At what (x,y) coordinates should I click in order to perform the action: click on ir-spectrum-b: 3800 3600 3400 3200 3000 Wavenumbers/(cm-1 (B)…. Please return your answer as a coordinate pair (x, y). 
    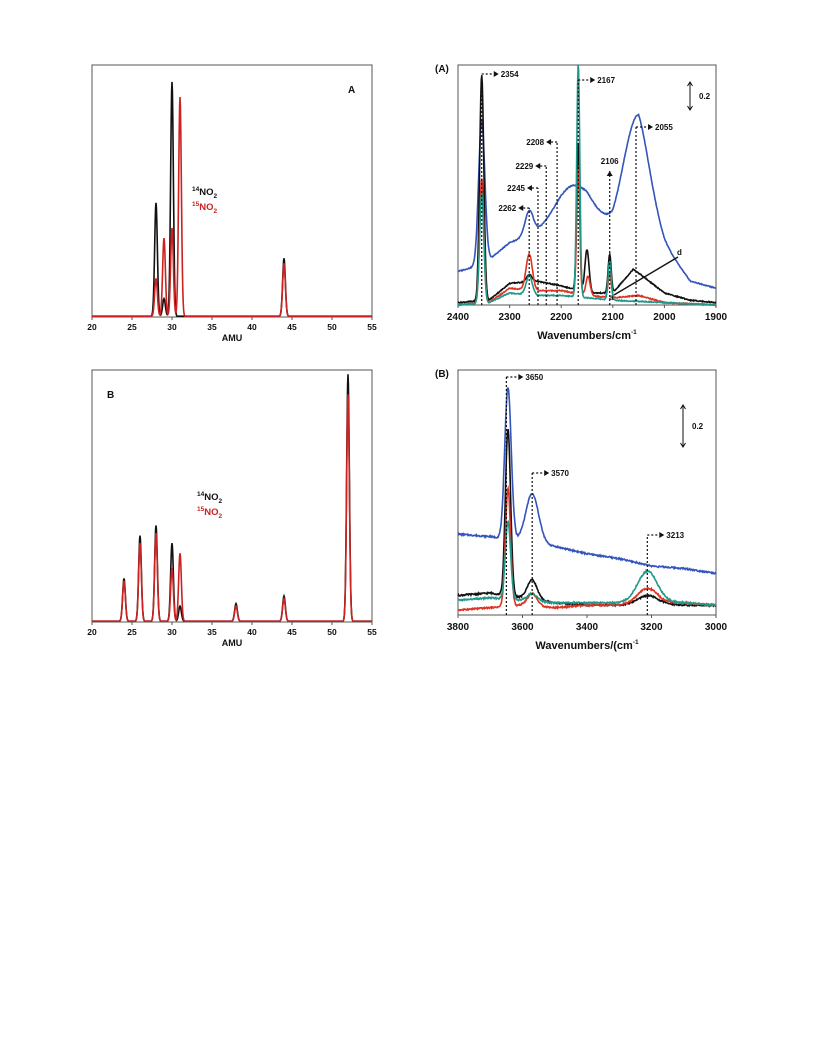
    Looking at the image, I should click on (581, 510).